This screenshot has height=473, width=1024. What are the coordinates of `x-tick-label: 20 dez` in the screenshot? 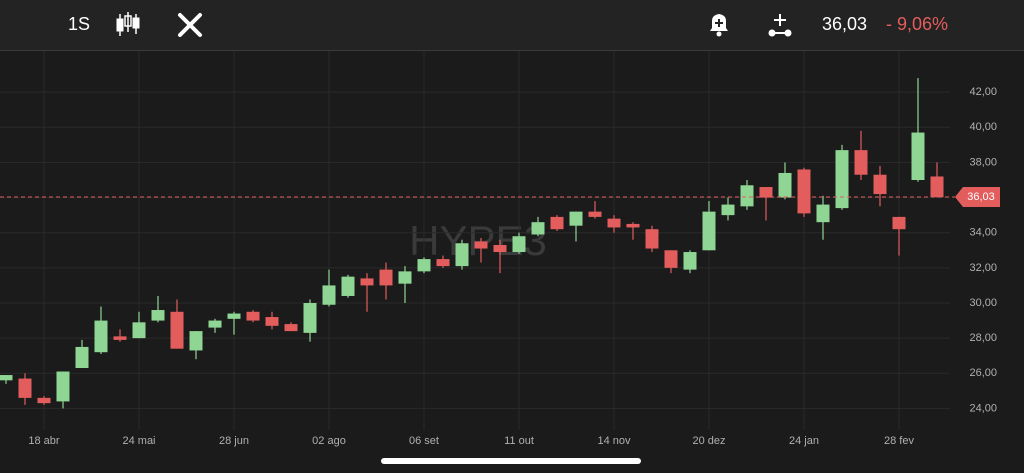 It's located at (708, 441).